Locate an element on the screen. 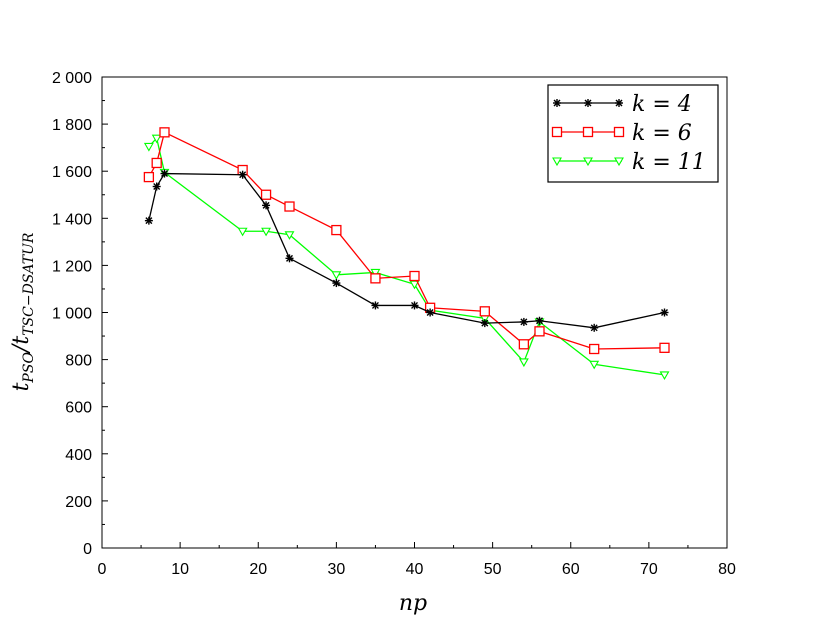 The height and width of the screenshot is (626, 830). legend-label: k = 4 is located at coordinates (662, 104).